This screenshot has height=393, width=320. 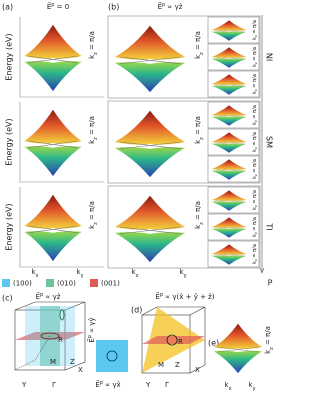 I want to click on text-part: = 0, so click(x=61, y=7).